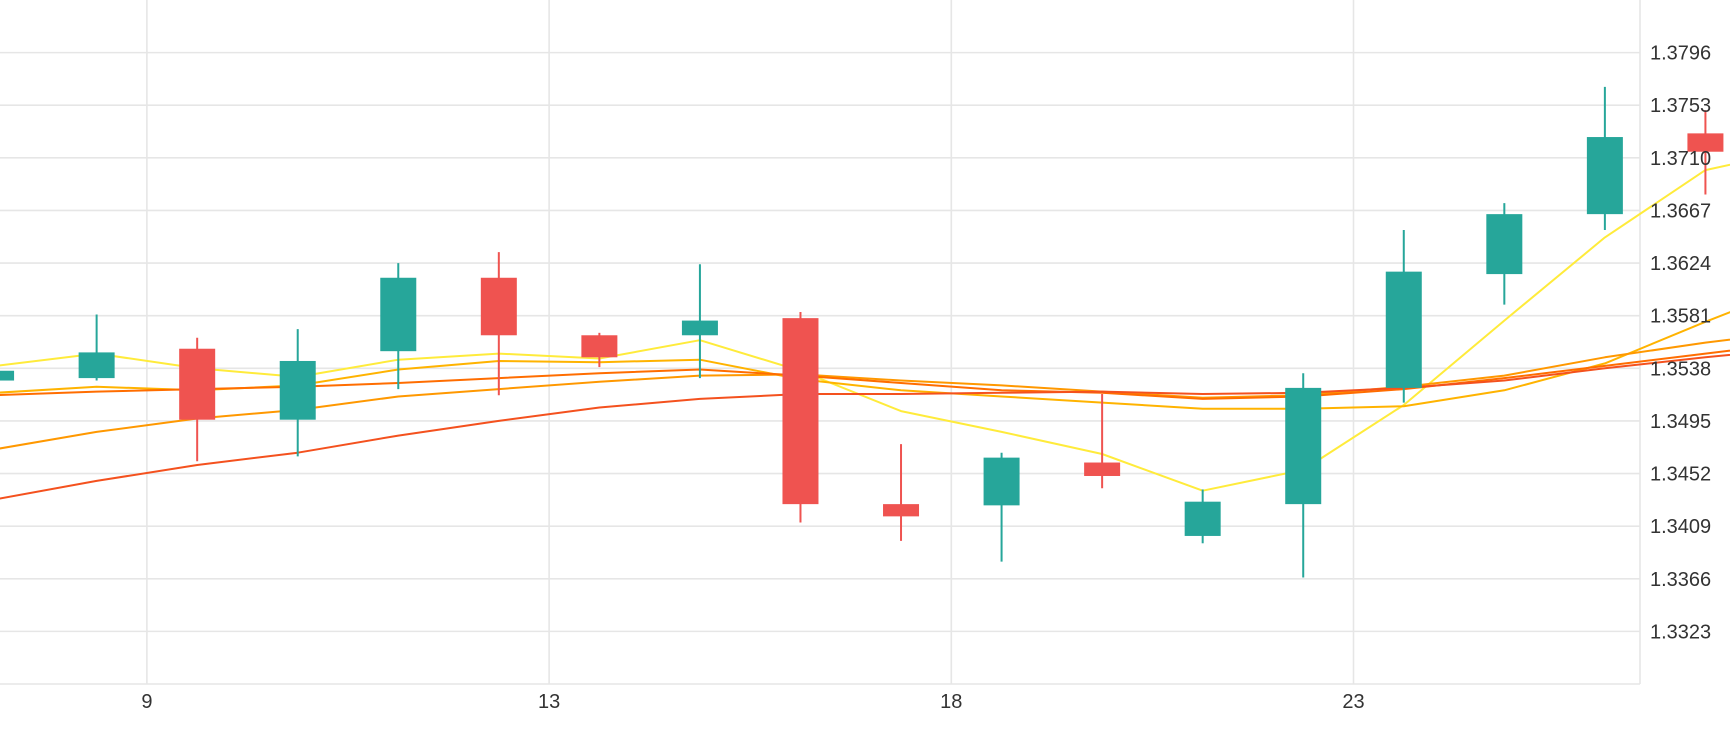  I want to click on x-tick-label: 18, so click(951, 702).